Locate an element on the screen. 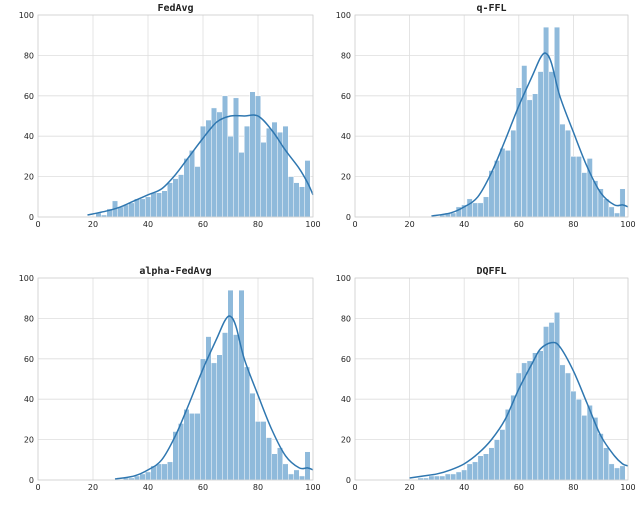  x-tick-label: 0 is located at coordinates (37, 487).